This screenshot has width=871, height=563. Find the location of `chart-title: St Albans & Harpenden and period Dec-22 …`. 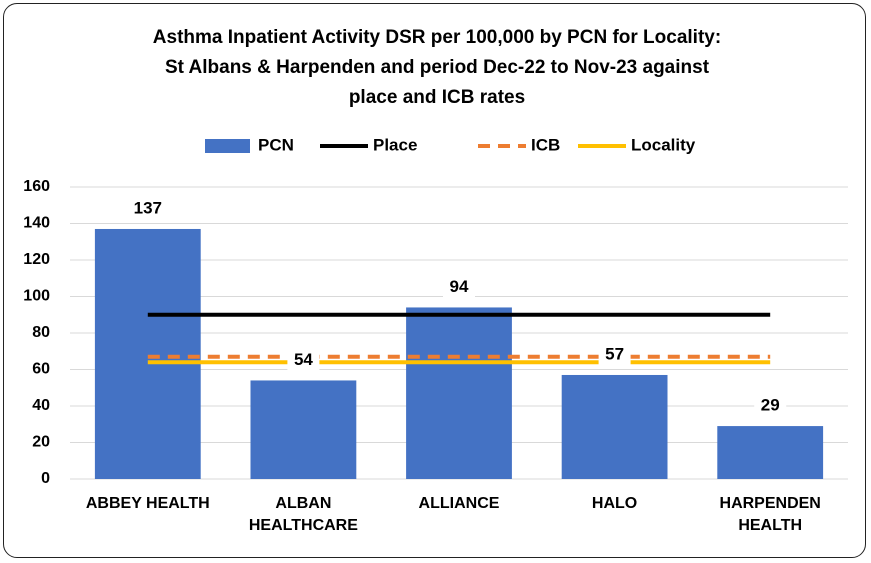

chart-title: St Albans & Harpenden and period Dec-22 … is located at coordinates (437, 67).